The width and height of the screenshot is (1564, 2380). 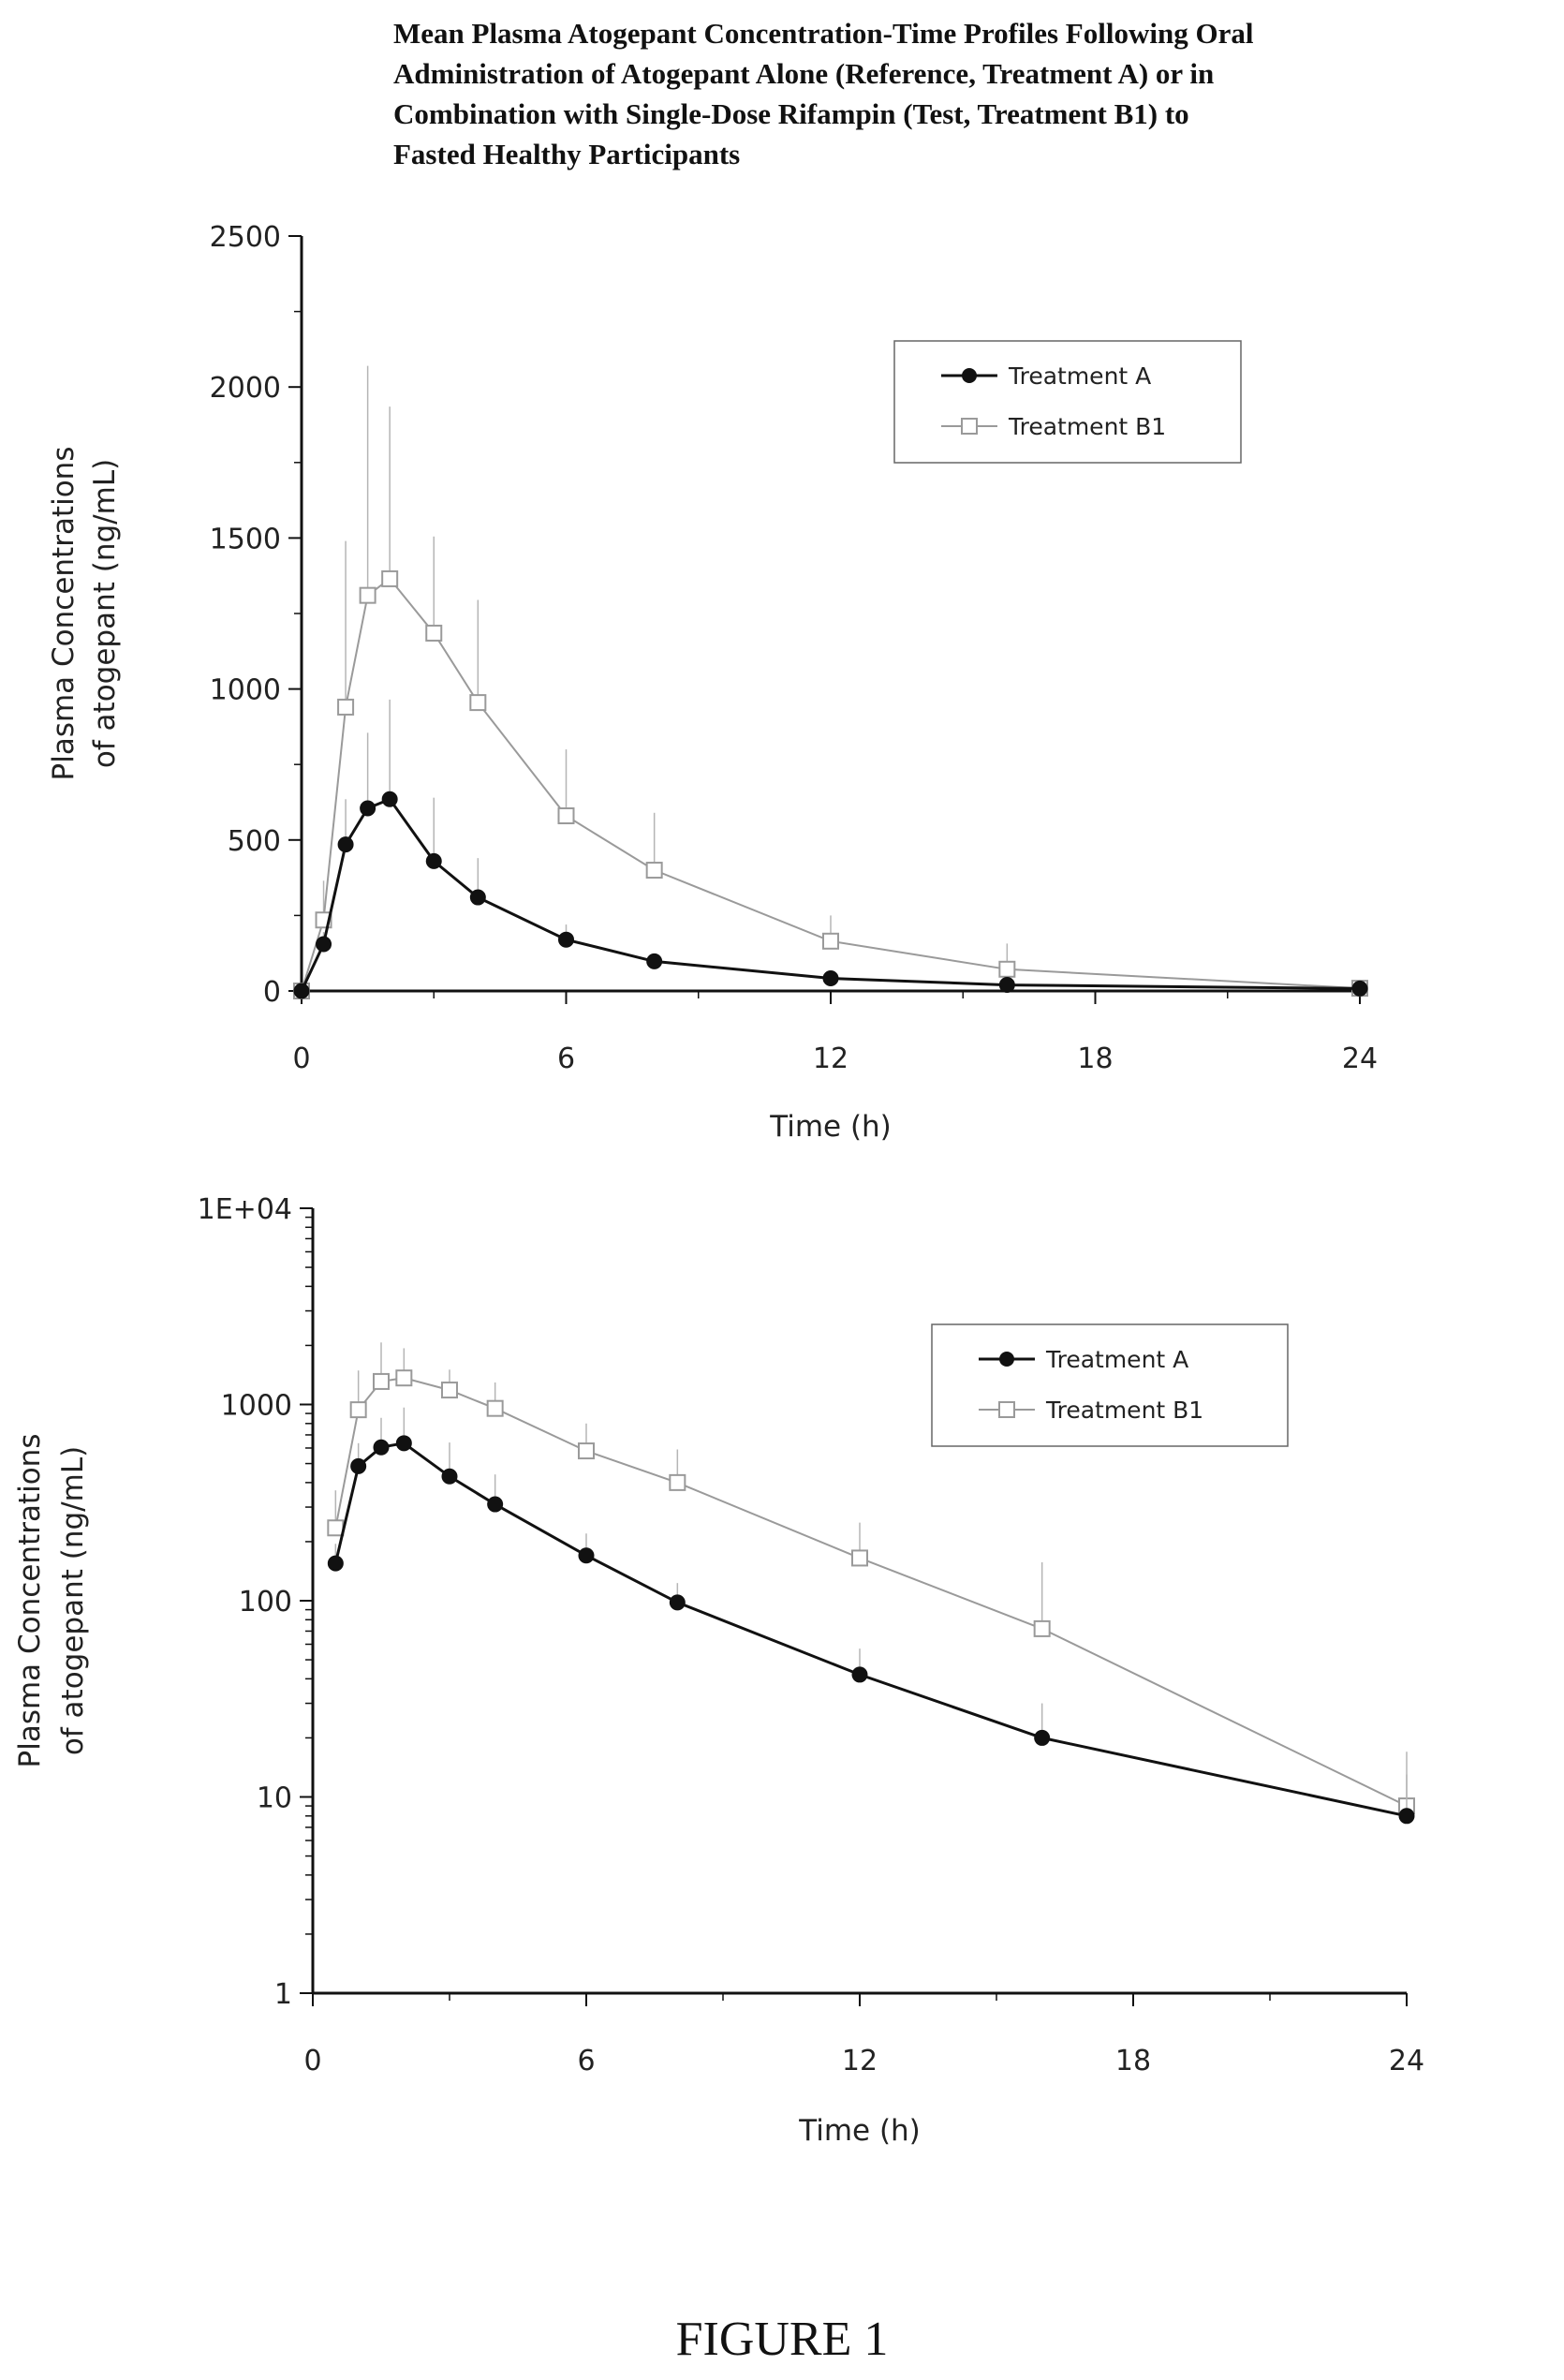 I want to click on series-line-treatment-b1, so click(x=831, y=784).